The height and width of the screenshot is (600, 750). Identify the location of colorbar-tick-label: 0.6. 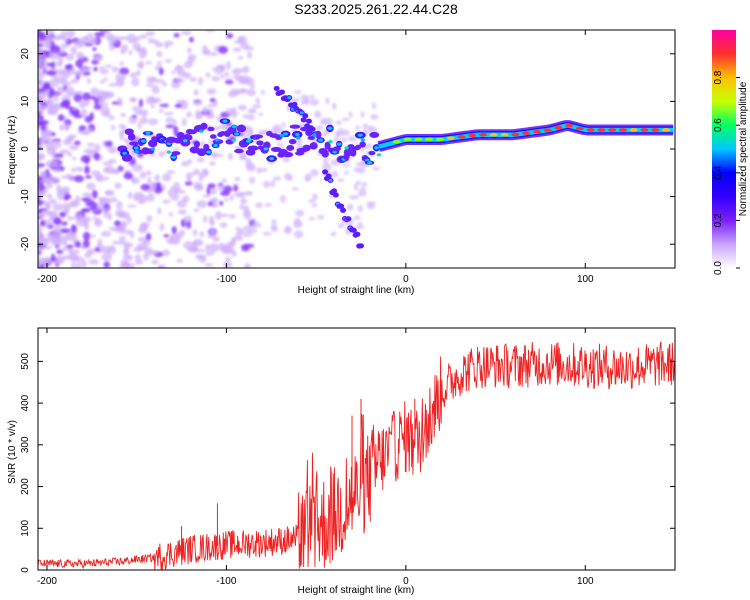
(718, 125).